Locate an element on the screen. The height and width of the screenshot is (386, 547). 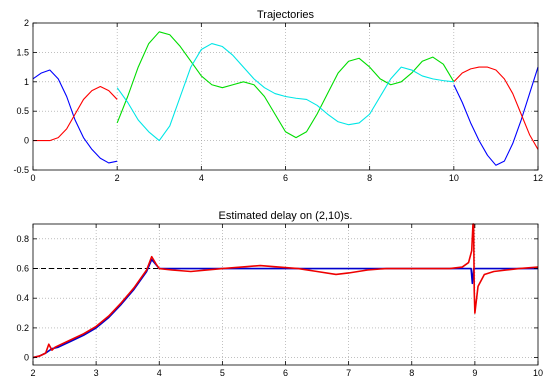
y-tick-label: -0.5 is located at coordinates (21, 170).